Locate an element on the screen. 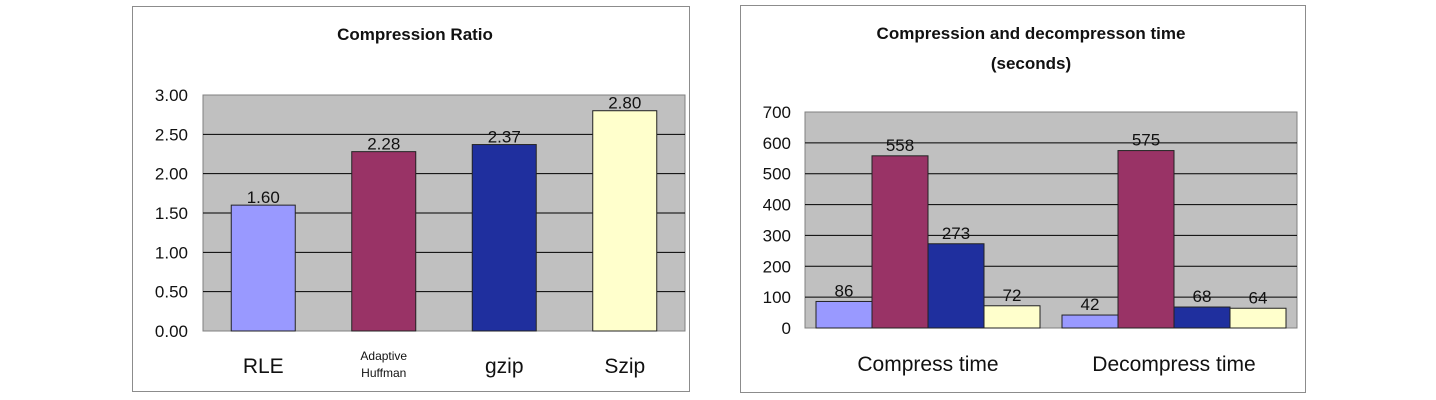  y-tick-label: 700 is located at coordinates (777, 112).